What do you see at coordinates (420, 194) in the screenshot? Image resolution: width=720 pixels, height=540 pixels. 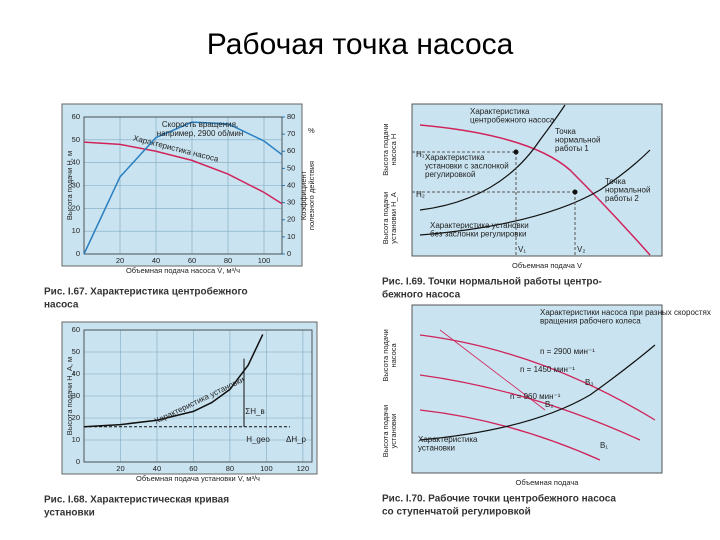 I see `diagram-label: H₂` at bounding box center [420, 194].